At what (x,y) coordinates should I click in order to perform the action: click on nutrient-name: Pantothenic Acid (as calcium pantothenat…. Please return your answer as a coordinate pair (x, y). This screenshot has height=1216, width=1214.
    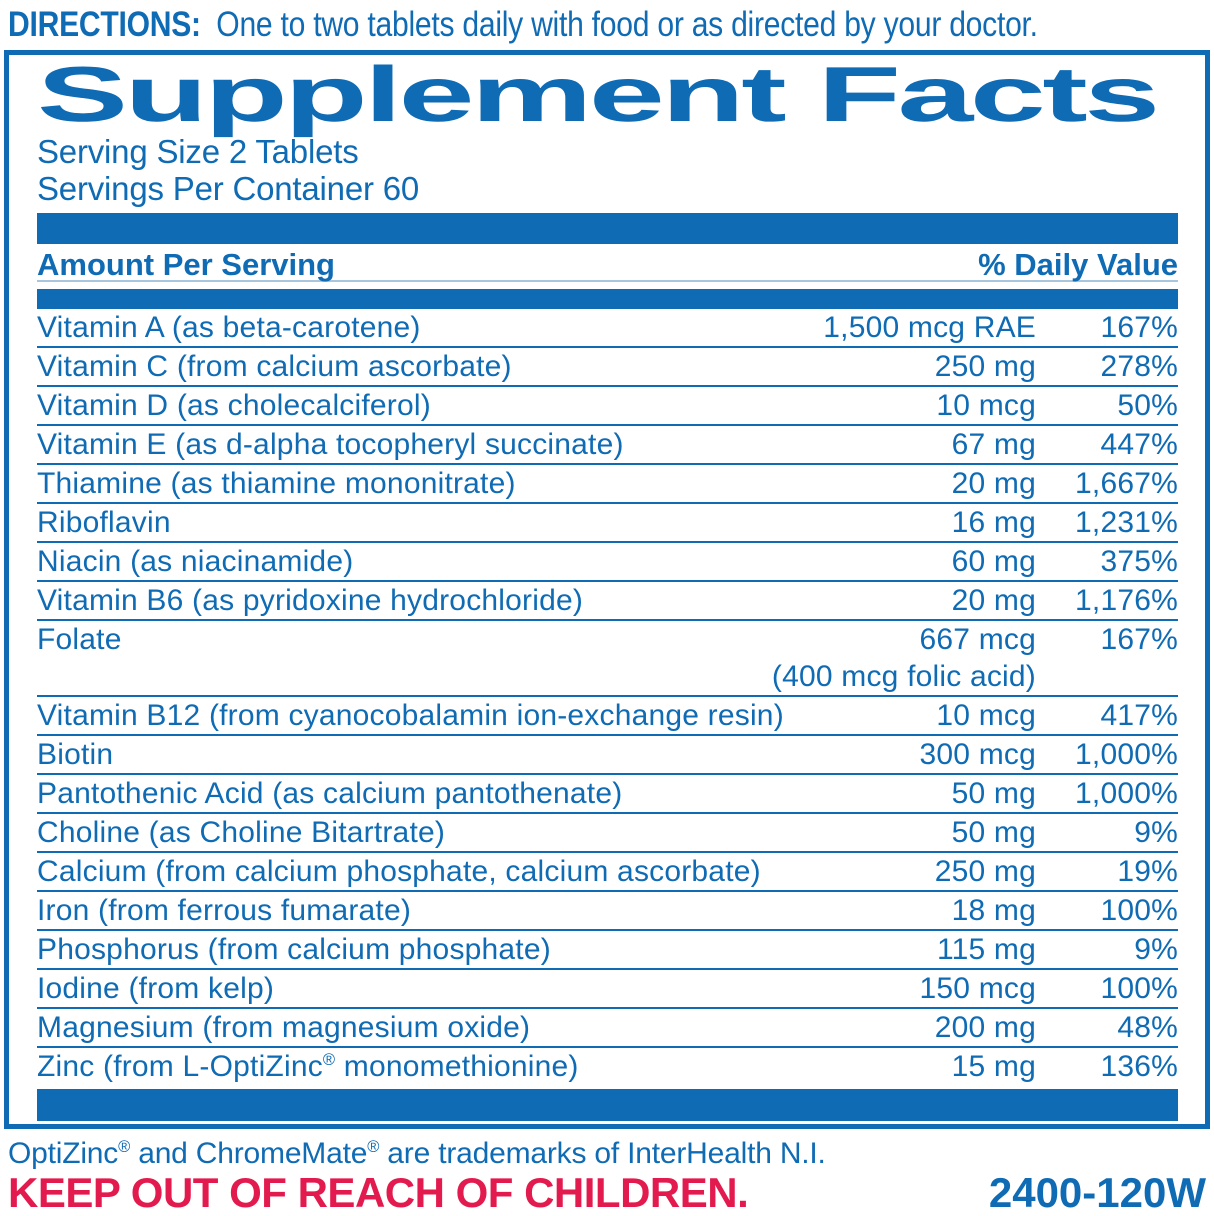
    Looking at the image, I should click on (330, 793).